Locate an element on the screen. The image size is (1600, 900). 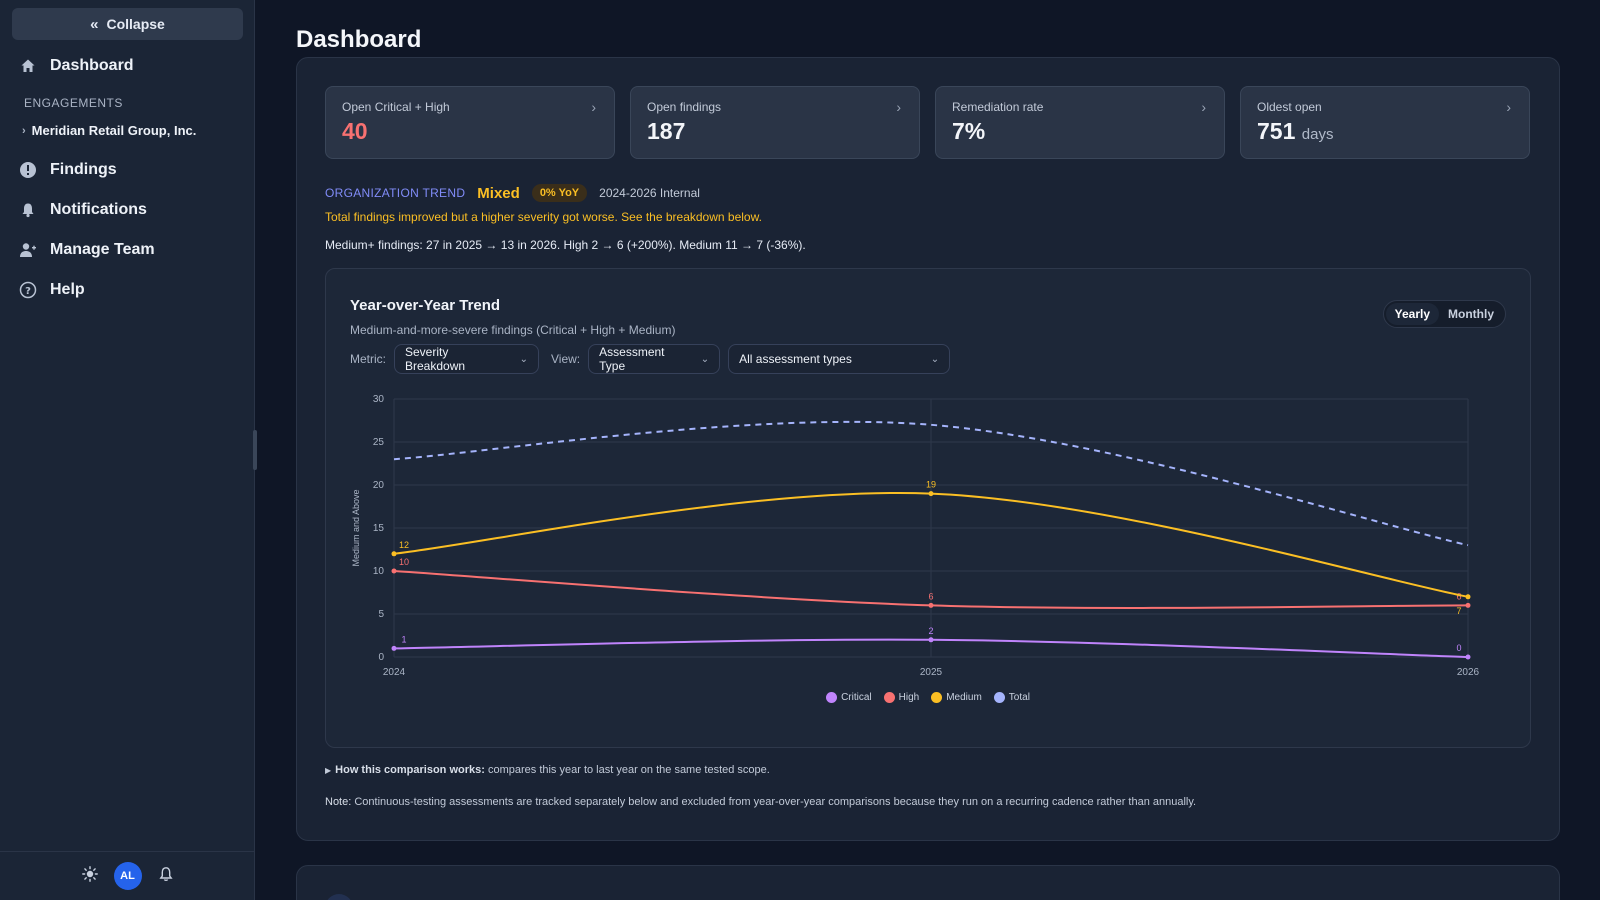
section-label-engagements: ENGAGEMENTS is located at coordinates (73, 103).